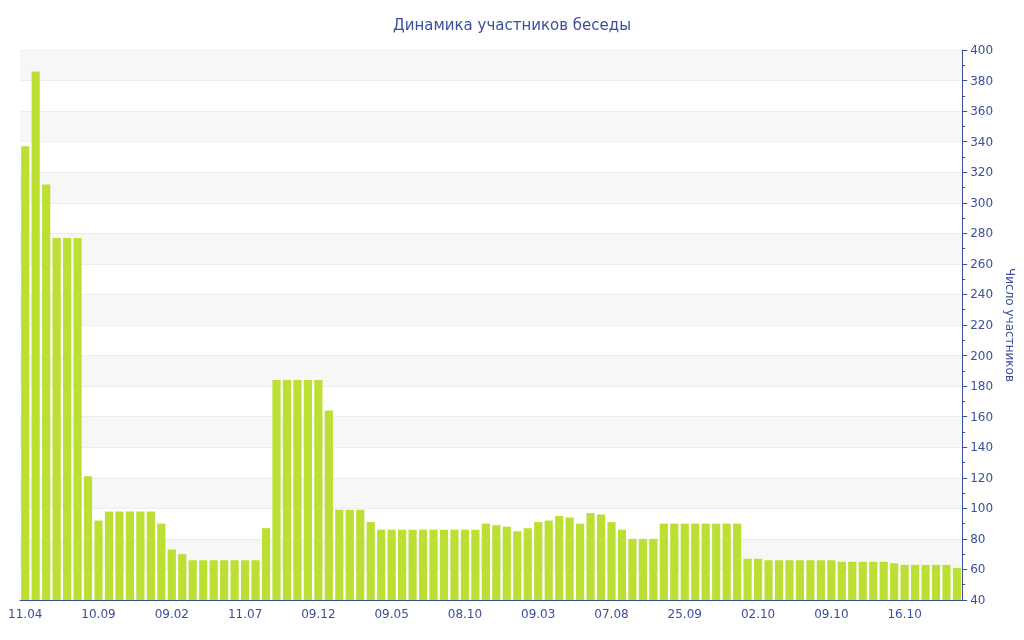 The height and width of the screenshot is (640, 1024). Describe the element at coordinates (904, 614) in the screenshot. I see `x-tick-label: 16.10` at that location.